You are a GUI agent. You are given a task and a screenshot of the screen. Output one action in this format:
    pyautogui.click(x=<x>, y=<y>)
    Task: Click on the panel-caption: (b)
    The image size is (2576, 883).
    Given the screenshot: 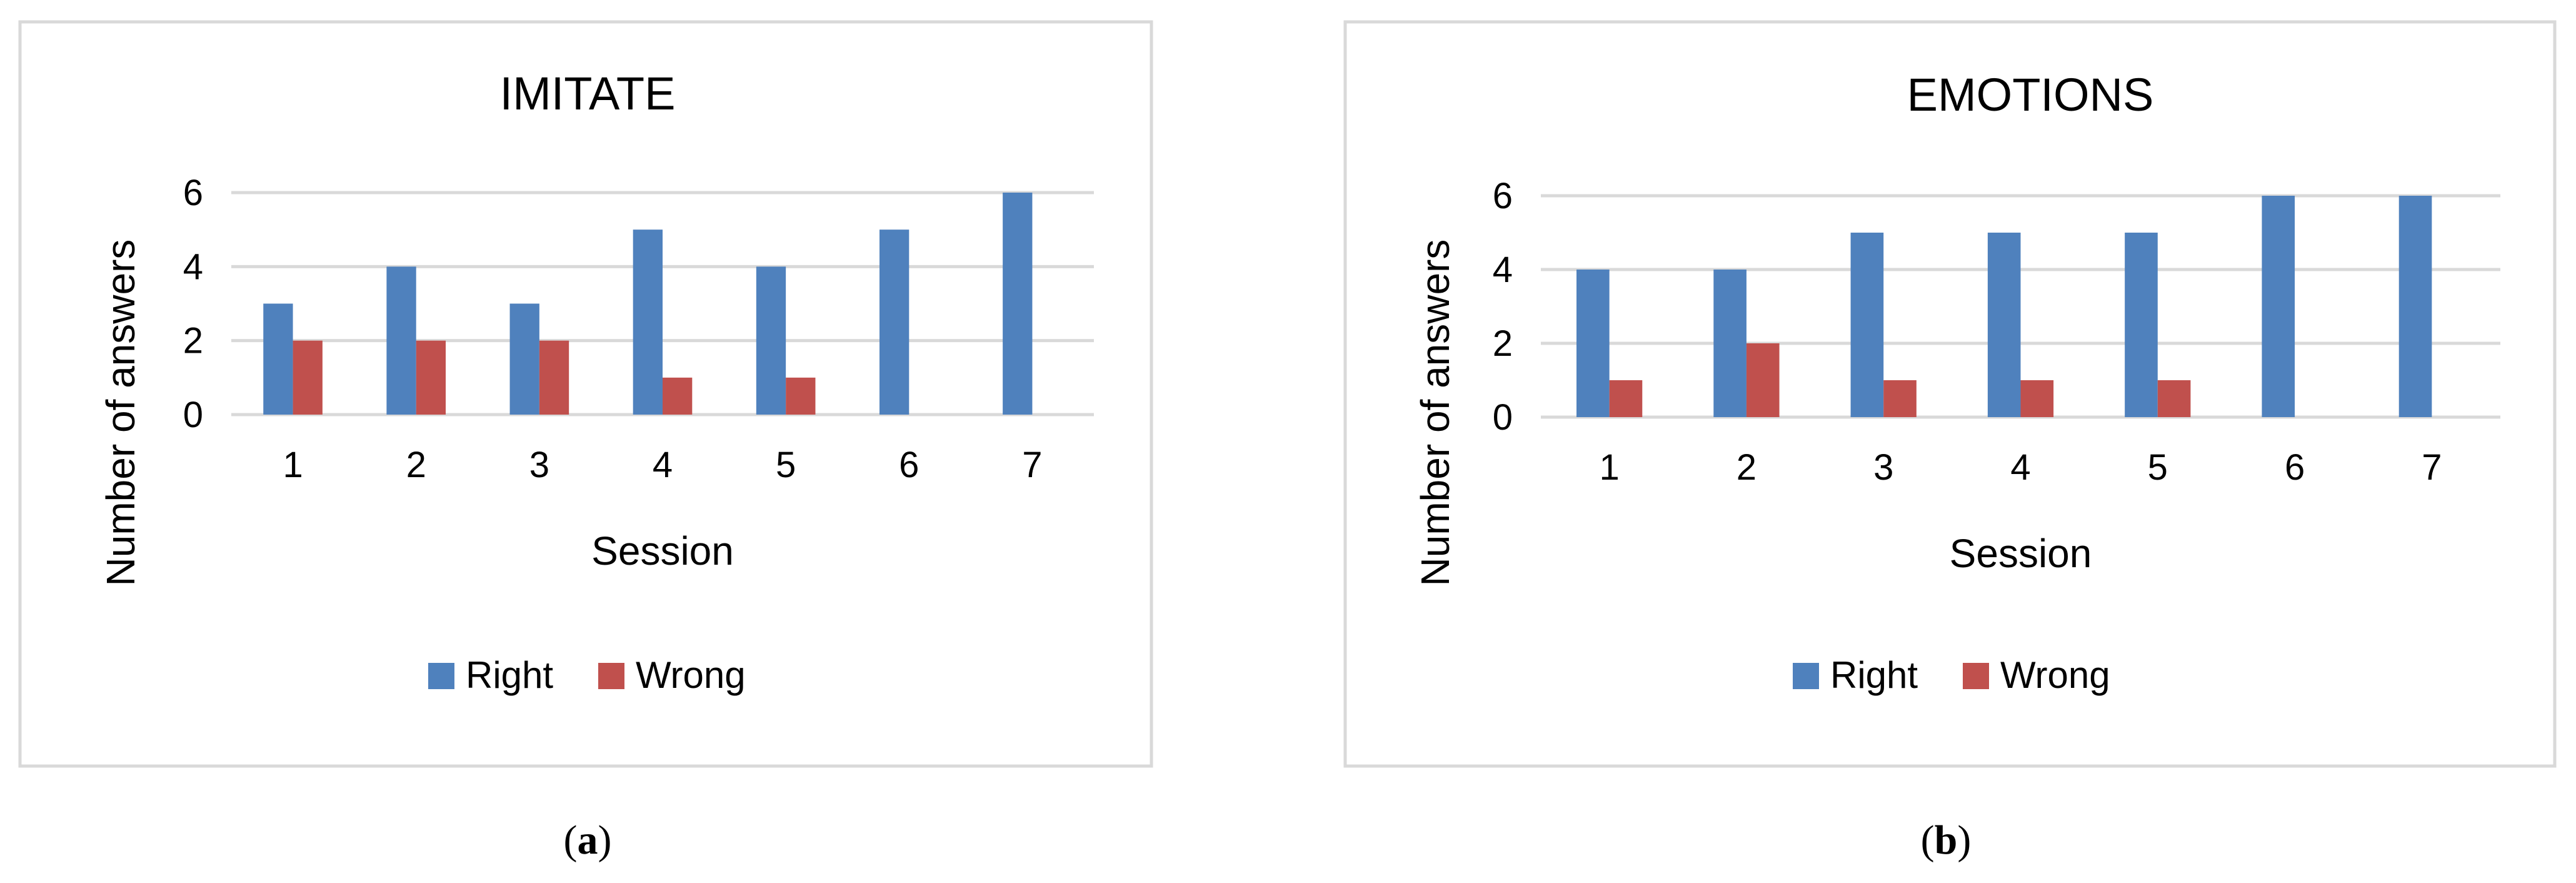 What is the action you would take?
    pyautogui.click(x=1946, y=840)
    